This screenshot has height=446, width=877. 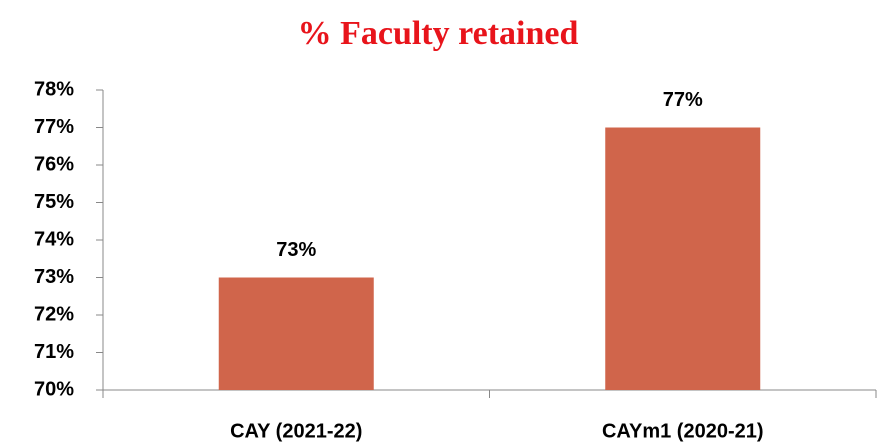 What do you see at coordinates (54, 202) in the screenshot?
I see `y-tick-label: 75%` at bounding box center [54, 202].